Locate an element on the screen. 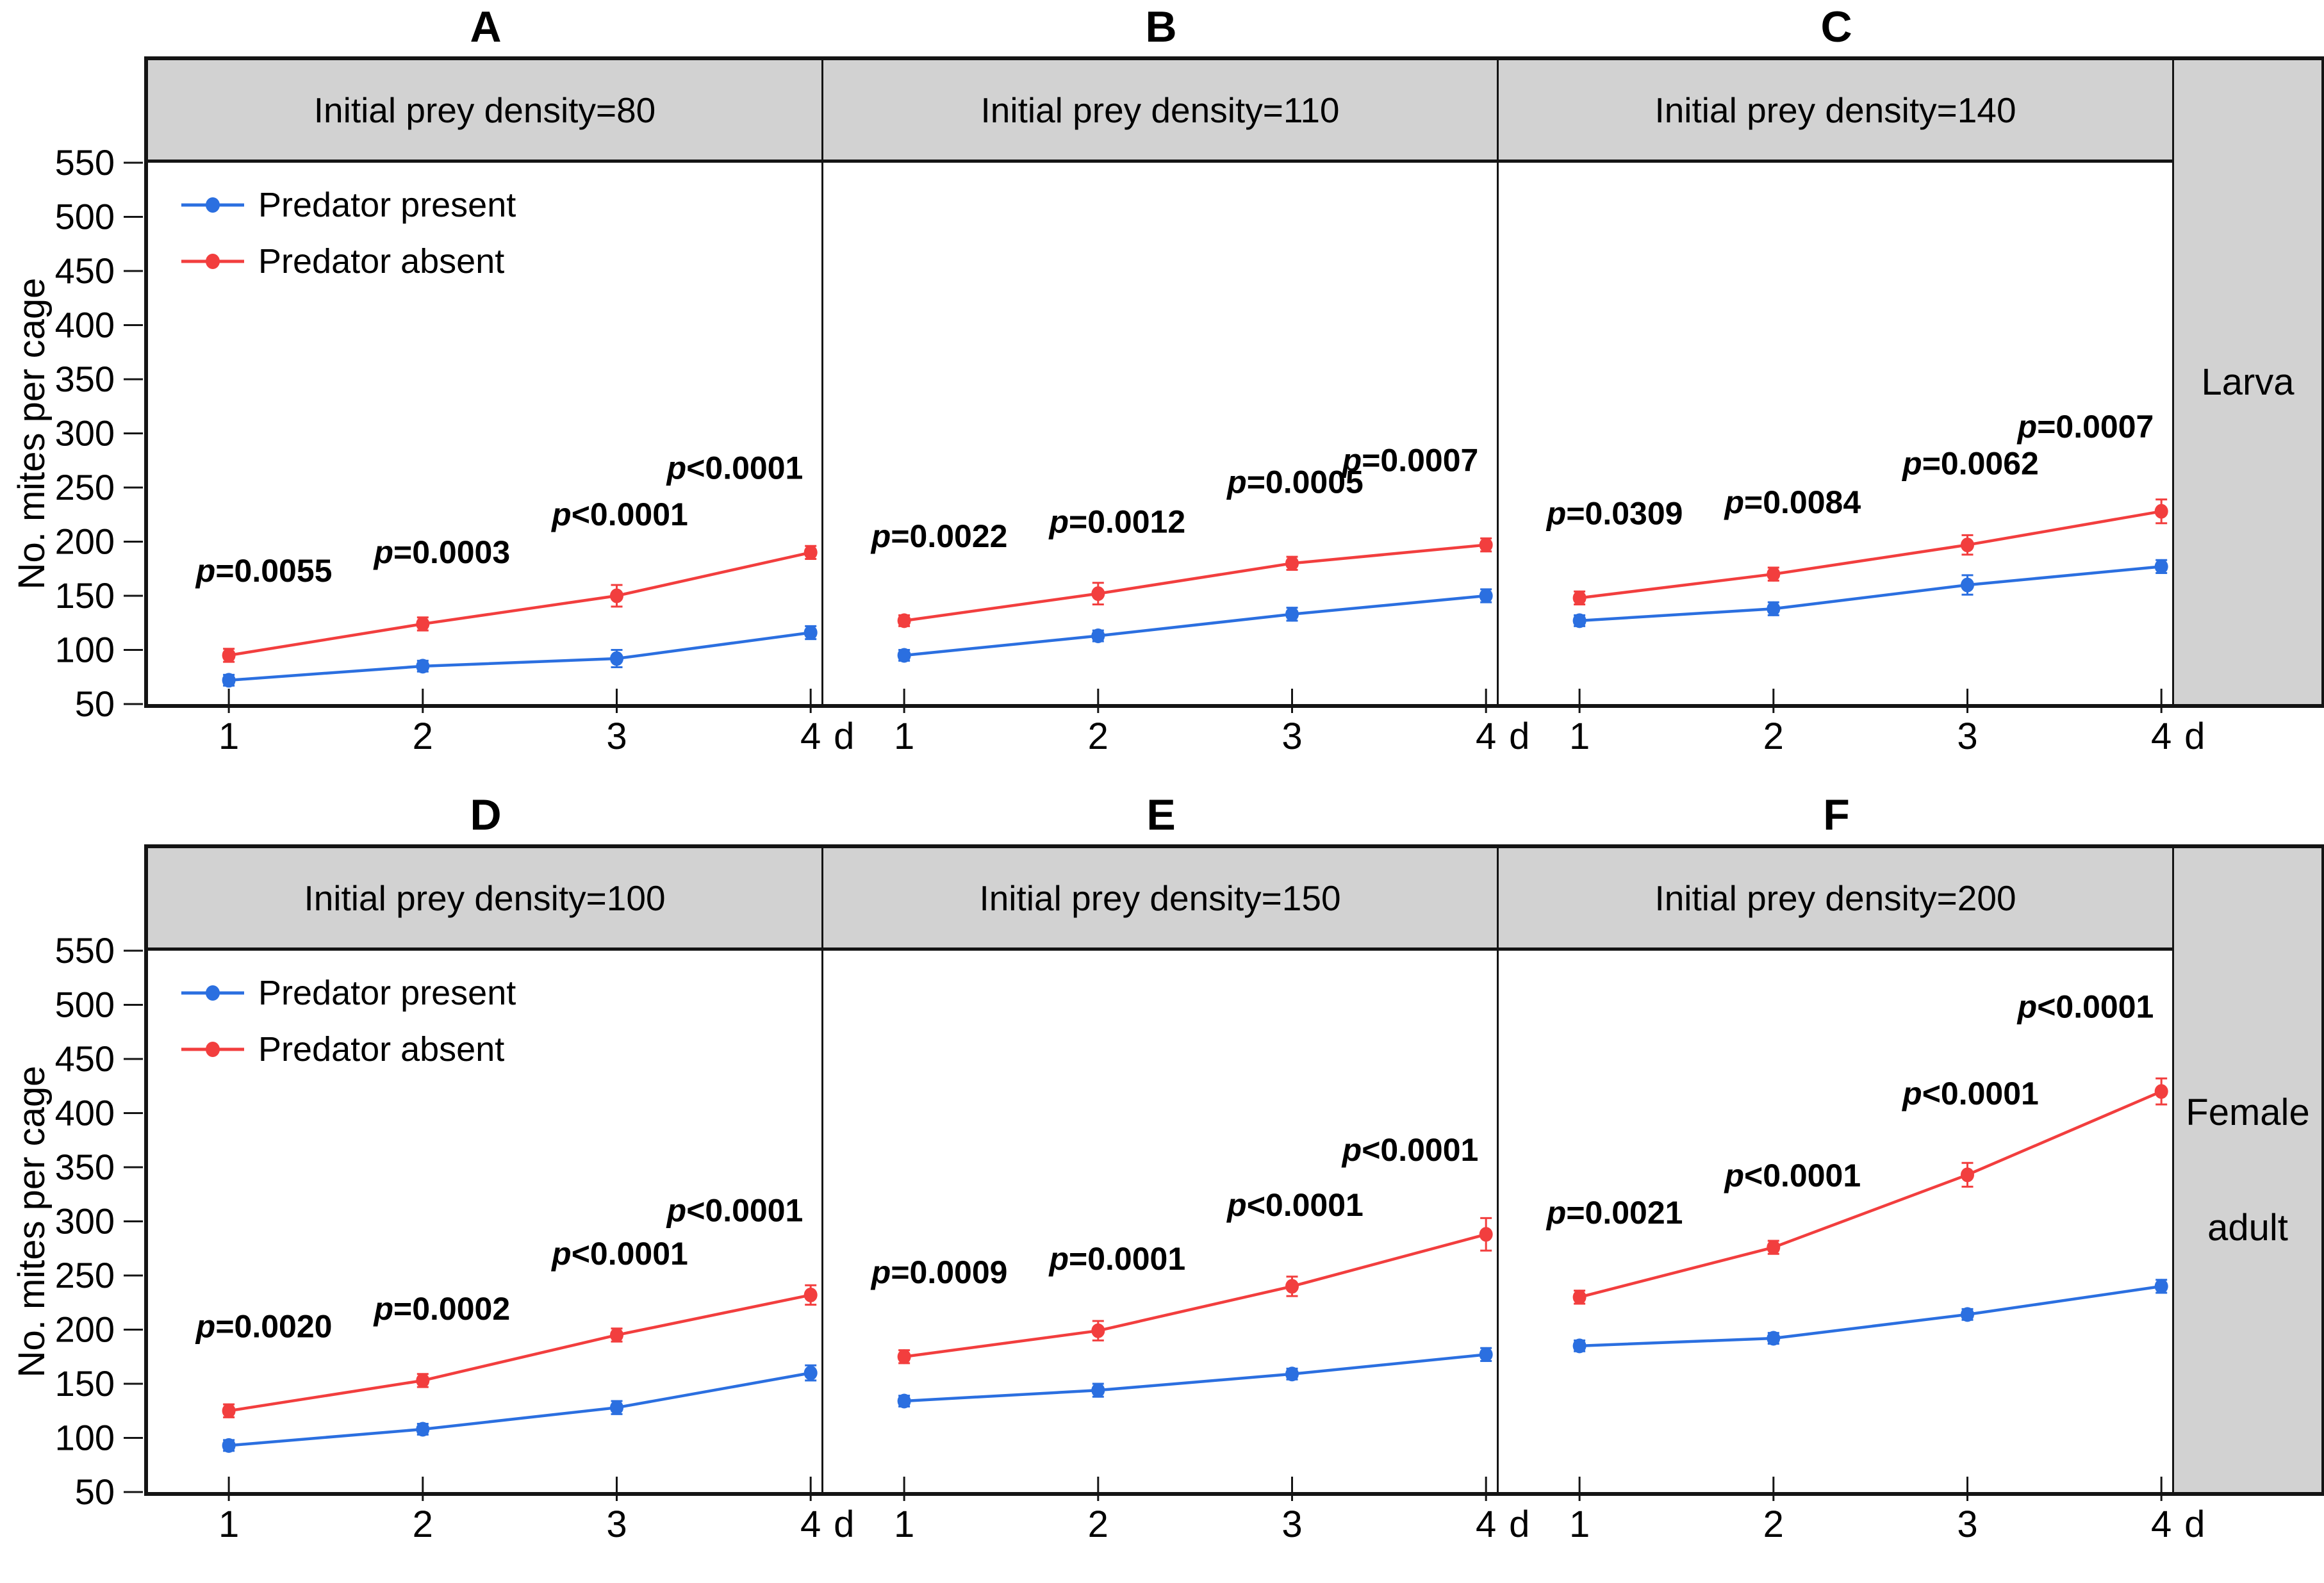 Image resolution: width=2324 pixels, height=1583 pixels. panel-c-x-tick-label-4: 4 is located at coordinates (2161, 736).